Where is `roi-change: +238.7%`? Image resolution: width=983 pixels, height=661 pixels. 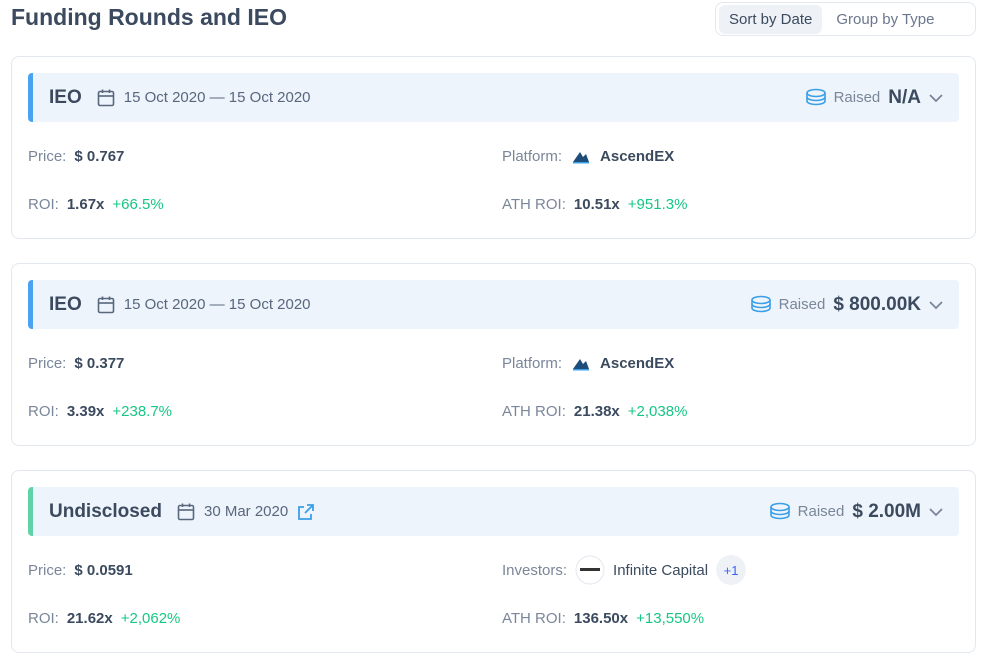 roi-change: +238.7% is located at coordinates (142, 411).